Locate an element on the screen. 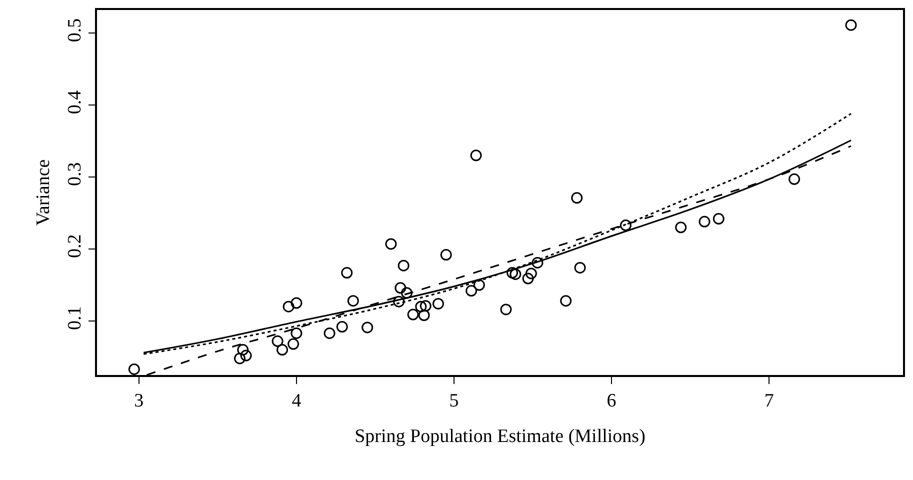 The image size is (913, 480). y-tick-label: 0.3 is located at coordinates (75, 174).